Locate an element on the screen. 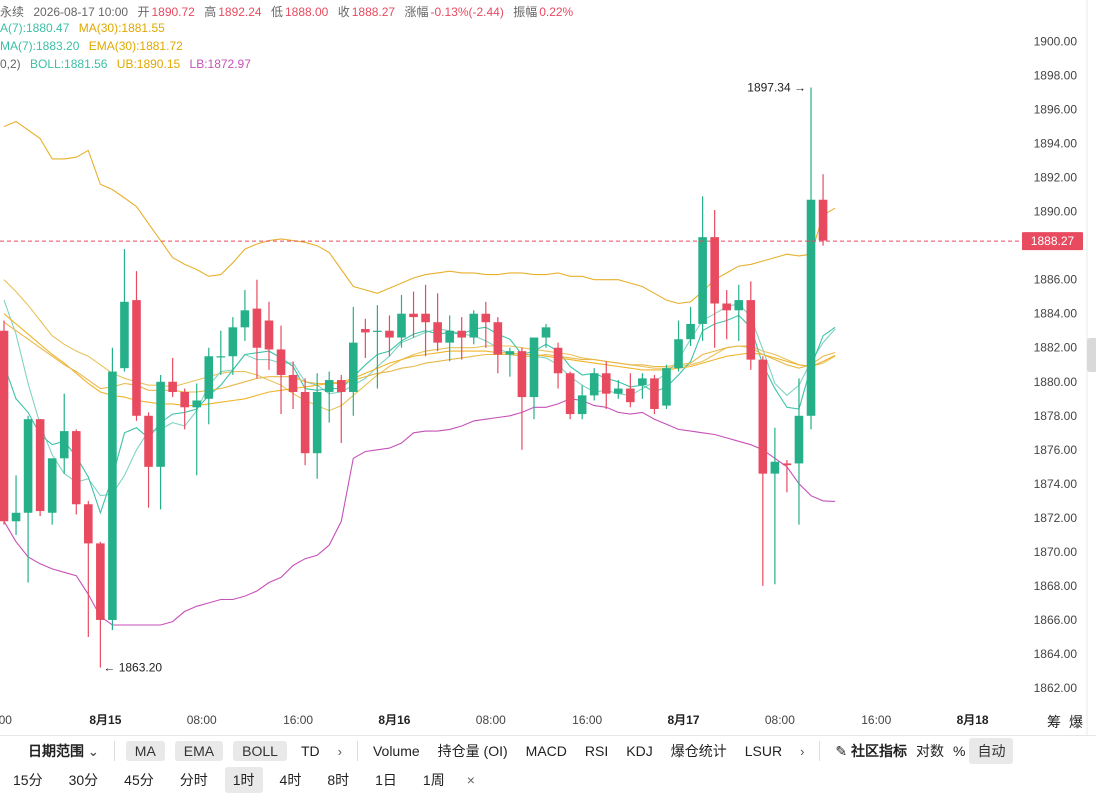  date-range-button: 日期范围 ⌄ is located at coordinates (54, 751).